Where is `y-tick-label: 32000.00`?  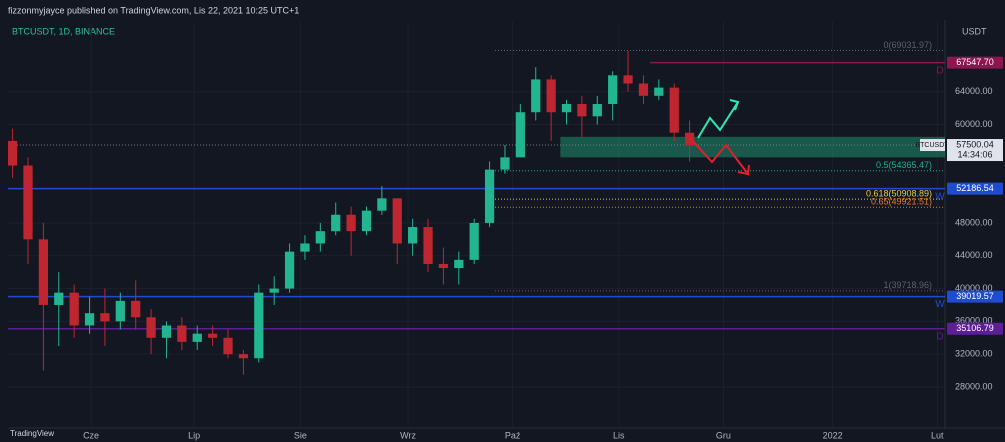 y-tick-label: 32000.00 is located at coordinates (974, 354).